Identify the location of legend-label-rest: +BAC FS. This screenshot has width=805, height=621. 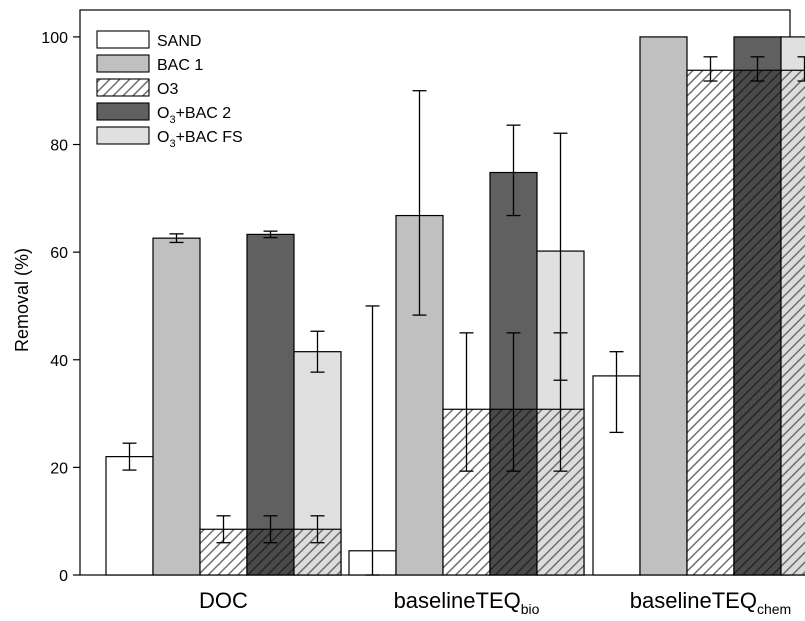
(209, 137).